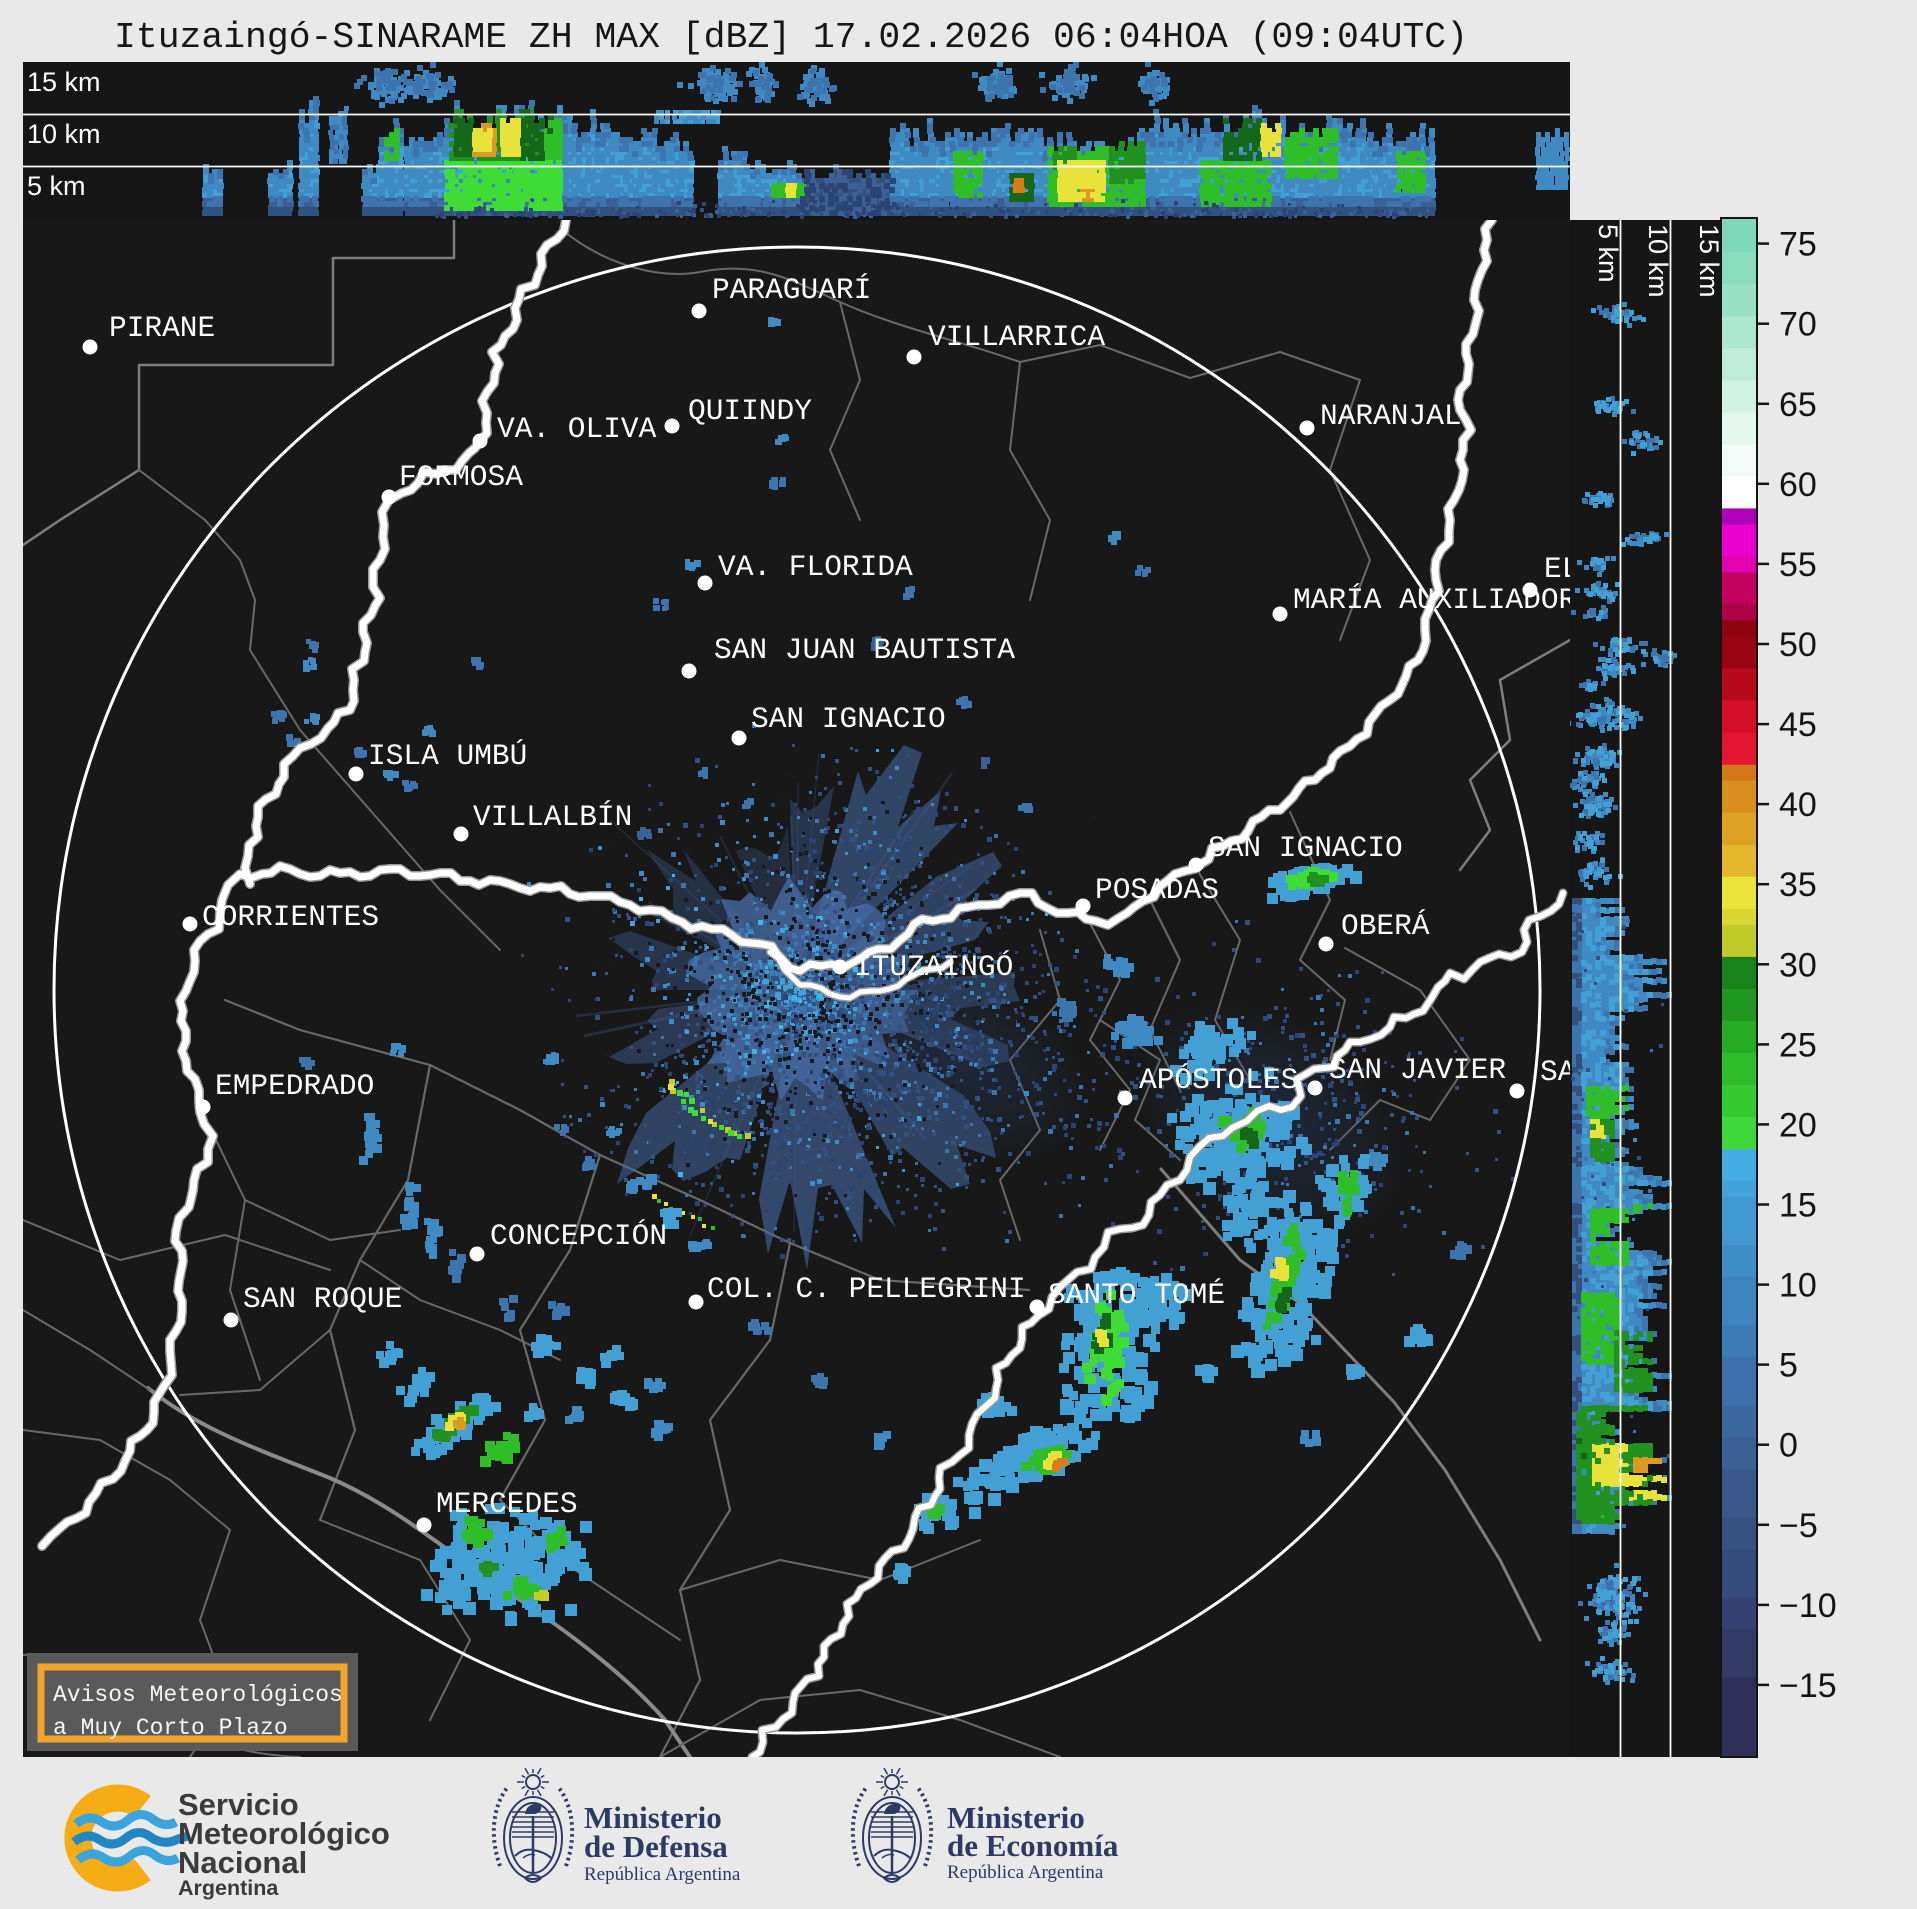 This screenshot has width=1917, height=1909. I want to click on svg-text: −10, so click(1808, 1606).